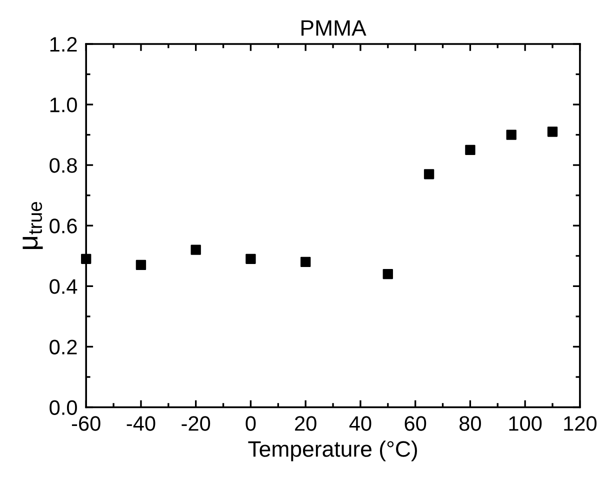 Image resolution: width=615 pixels, height=478 pixels. Describe the element at coordinates (63, 347) in the screenshot. I see `y-tick-label: 0.2` at that location.